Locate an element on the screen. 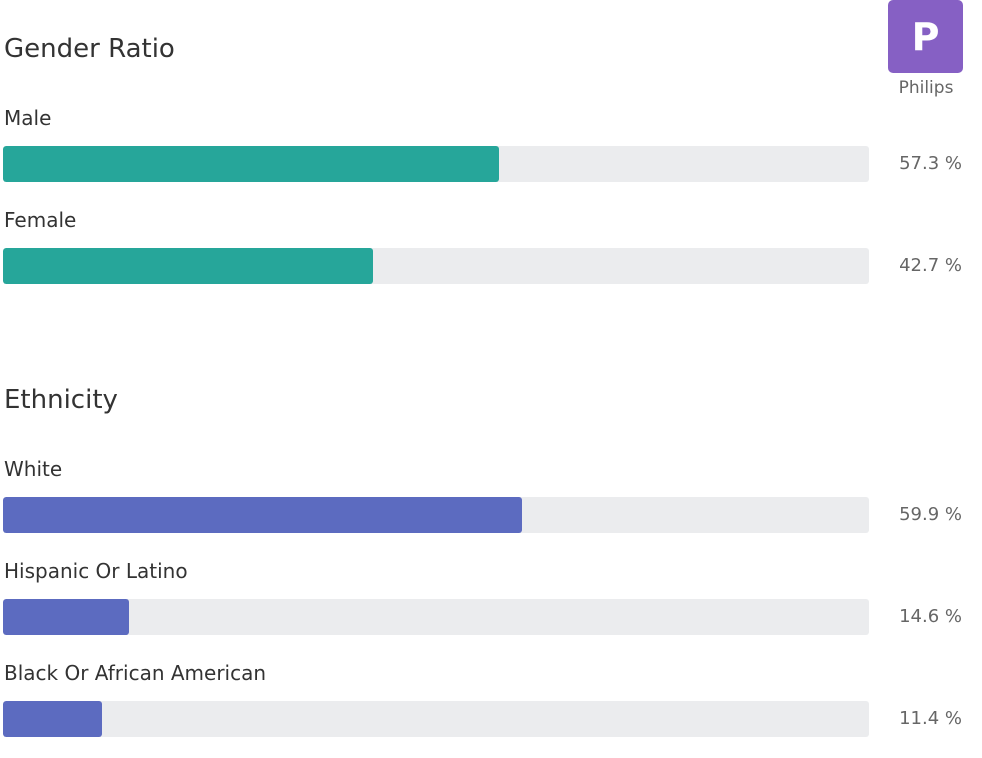  male-percent: 57.3 % is located at coordinates (930, 163).